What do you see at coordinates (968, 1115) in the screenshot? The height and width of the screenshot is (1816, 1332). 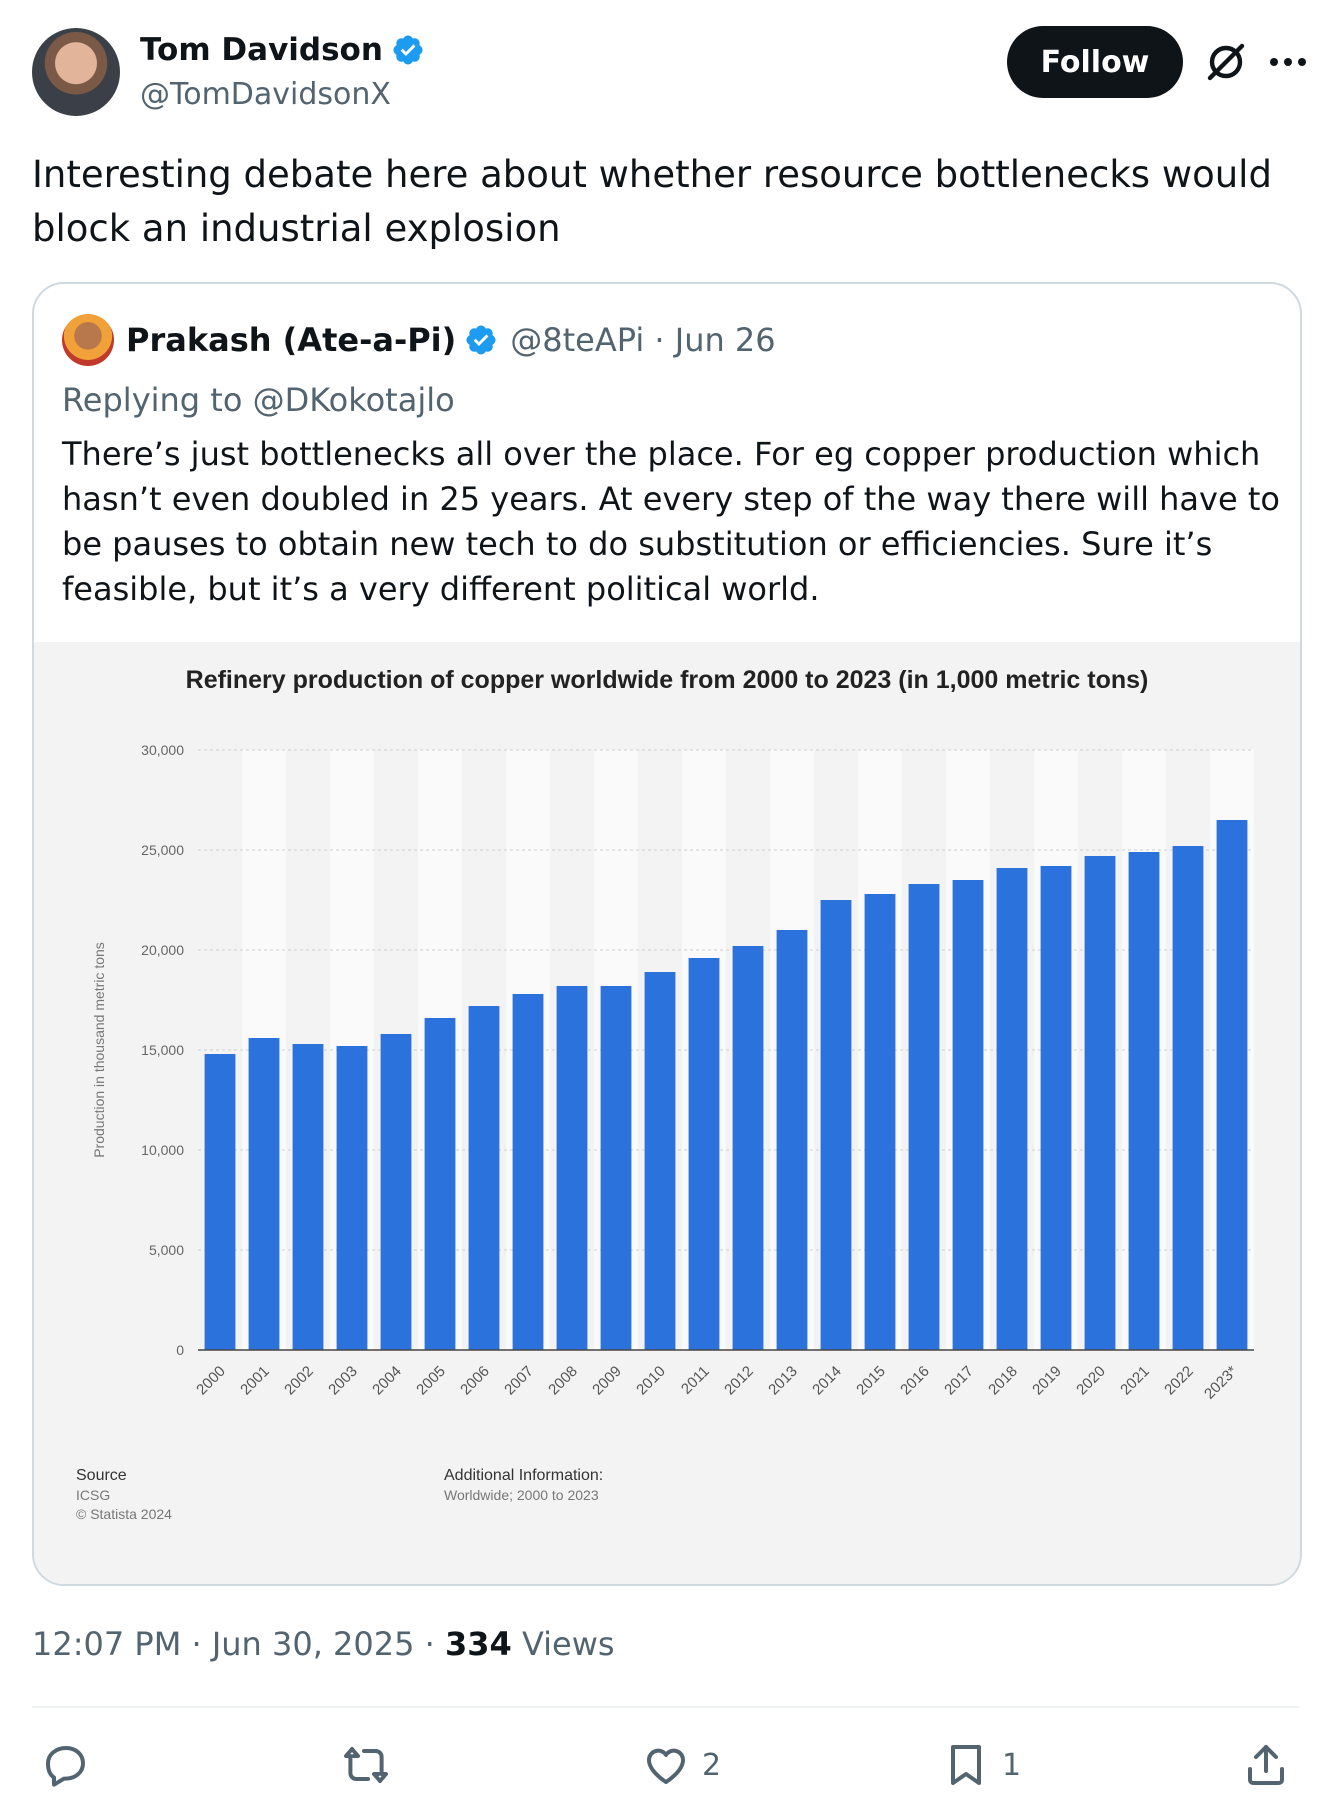 I see `bar-2017` at bounding box center [968, 1115].